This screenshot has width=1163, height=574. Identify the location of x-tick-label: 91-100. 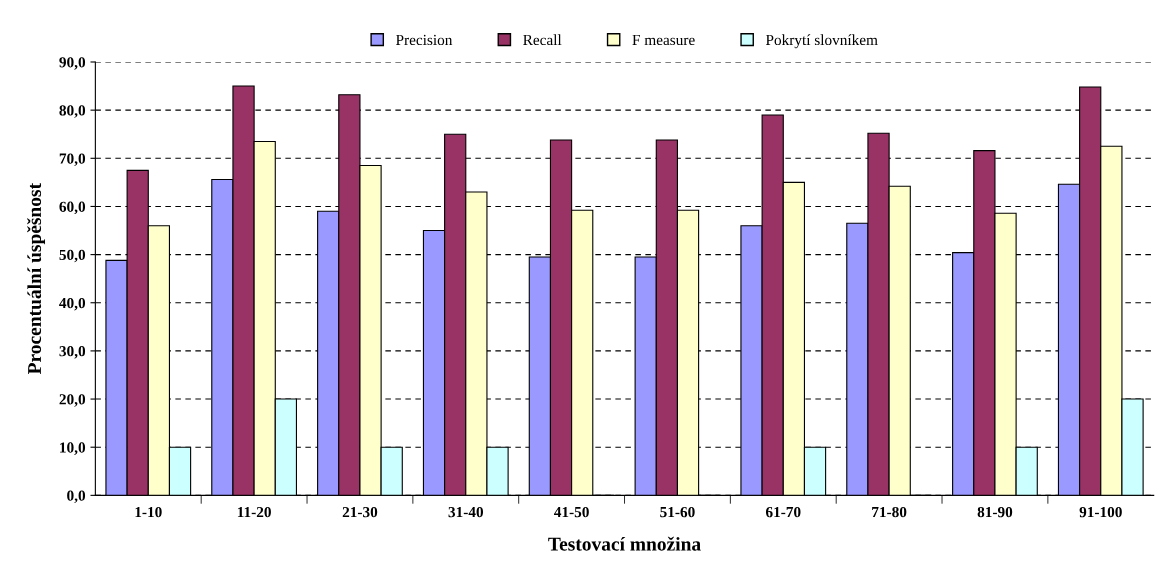
(1100, 512).